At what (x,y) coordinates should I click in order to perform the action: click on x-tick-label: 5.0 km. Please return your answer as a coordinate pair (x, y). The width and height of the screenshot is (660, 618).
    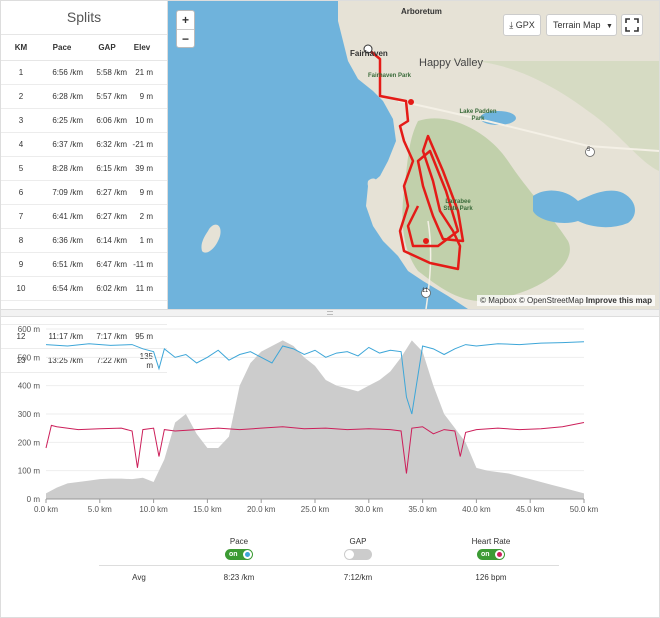
    Looking at the image, I should click on (100, 509).